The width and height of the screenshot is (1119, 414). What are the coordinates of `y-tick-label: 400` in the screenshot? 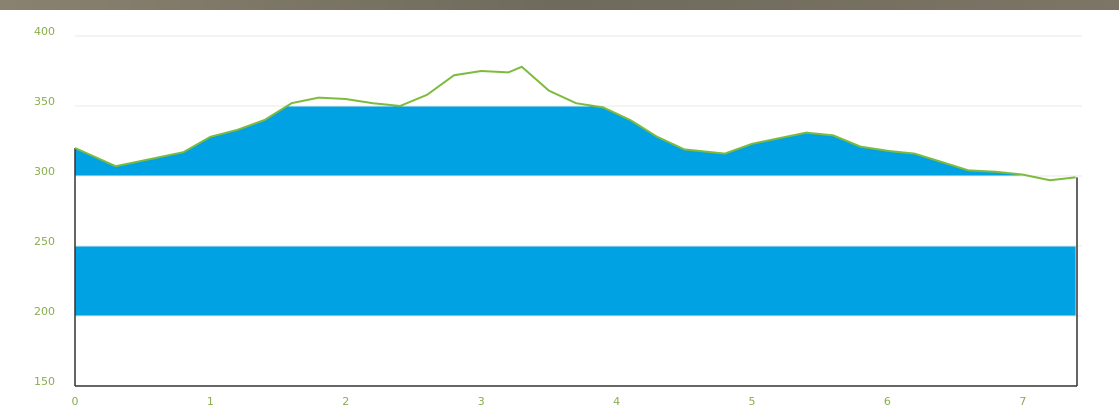 It's located at (44, 31).